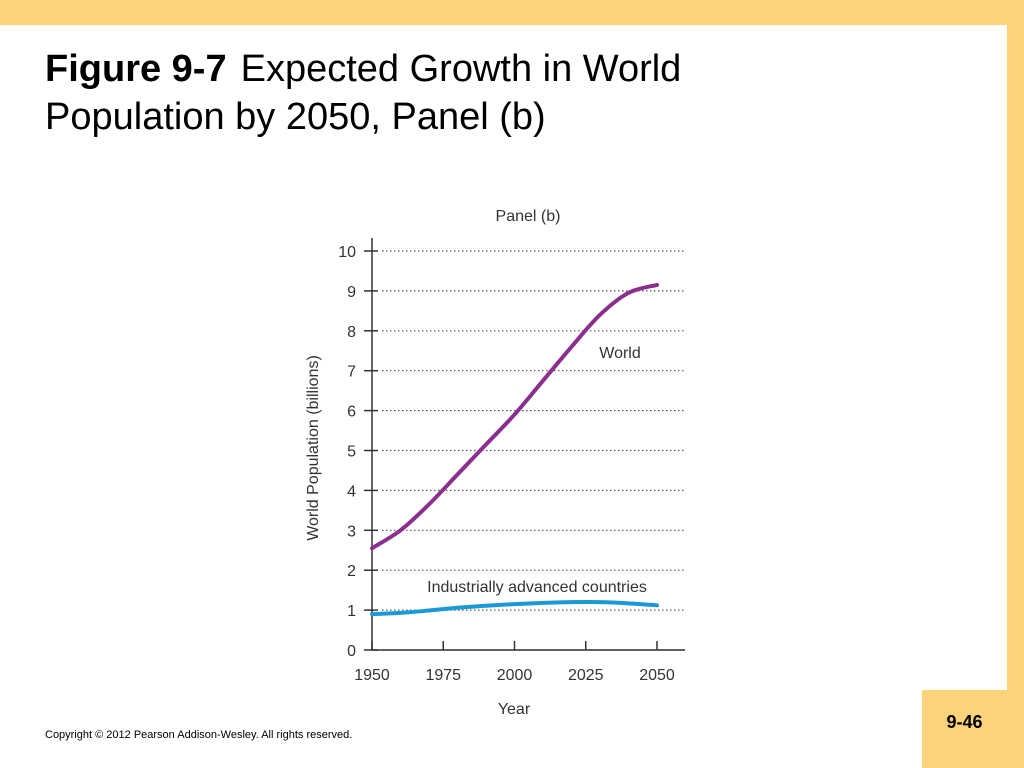 This screenshot has height=768, width=1024. What do you see at coordinates (351, 611) in the screenshot?
I see `y-tick-label: 1` at bounding box center [351, 611].